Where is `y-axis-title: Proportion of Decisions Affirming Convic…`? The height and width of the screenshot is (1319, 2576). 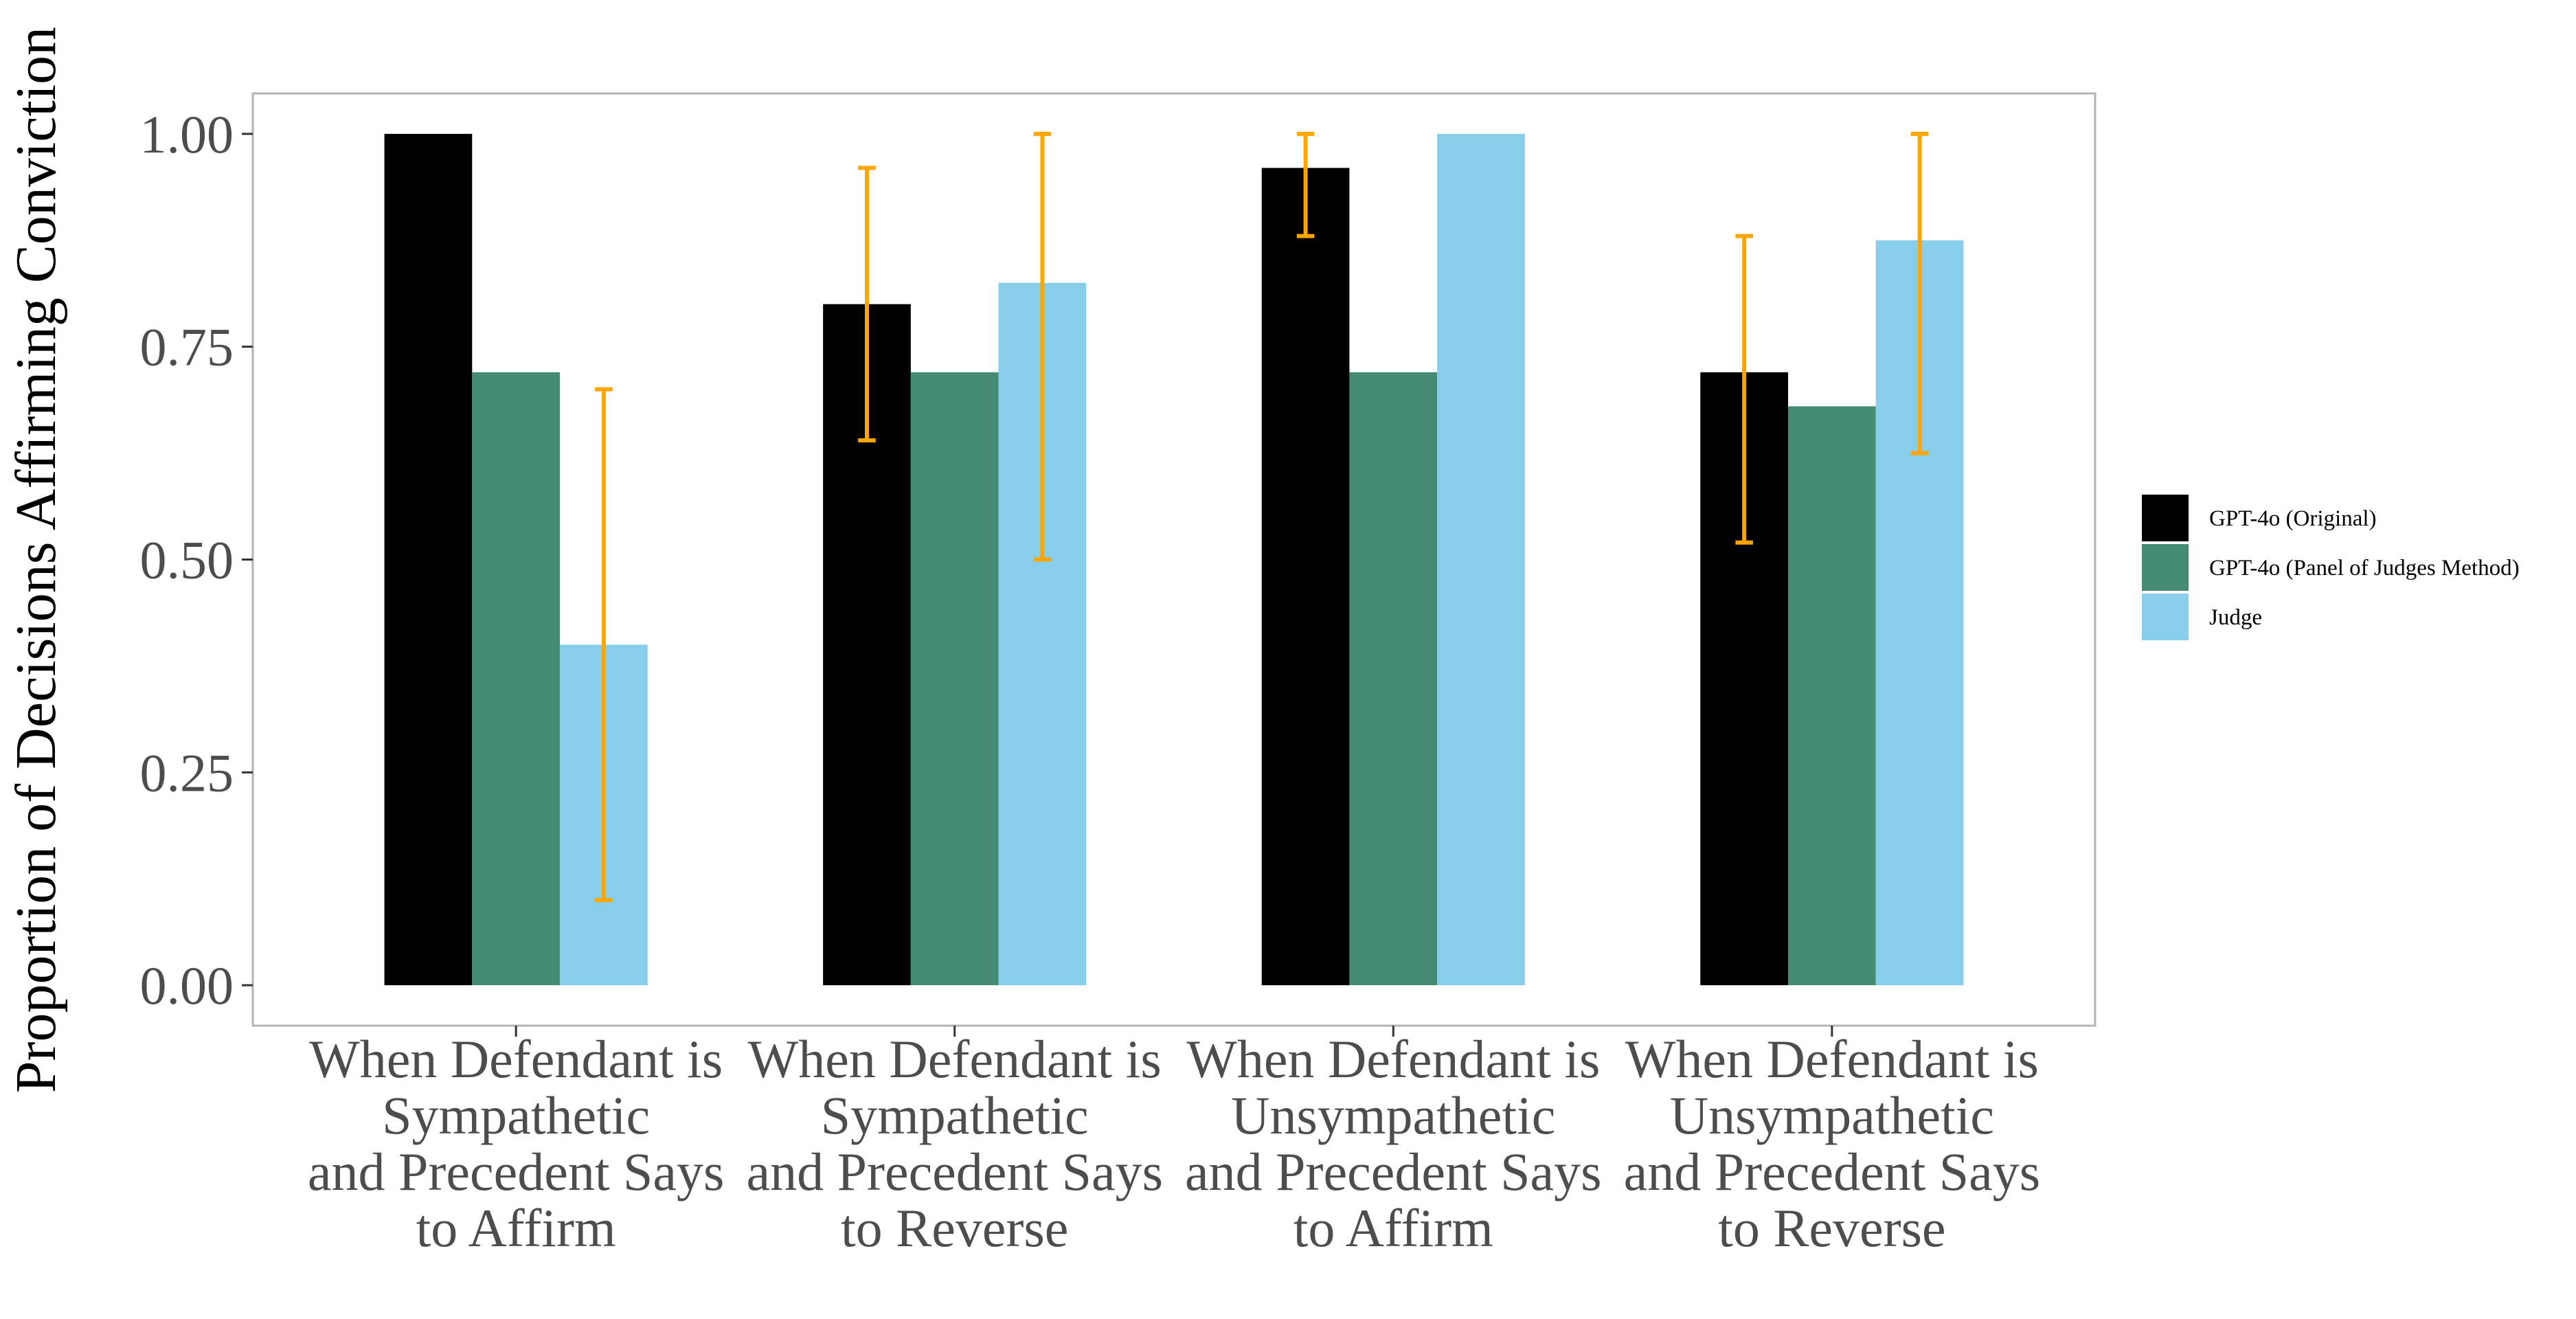 y-axis-title: Proportion of Decisions Affirming Convic… is located at coordinates (36, 560).